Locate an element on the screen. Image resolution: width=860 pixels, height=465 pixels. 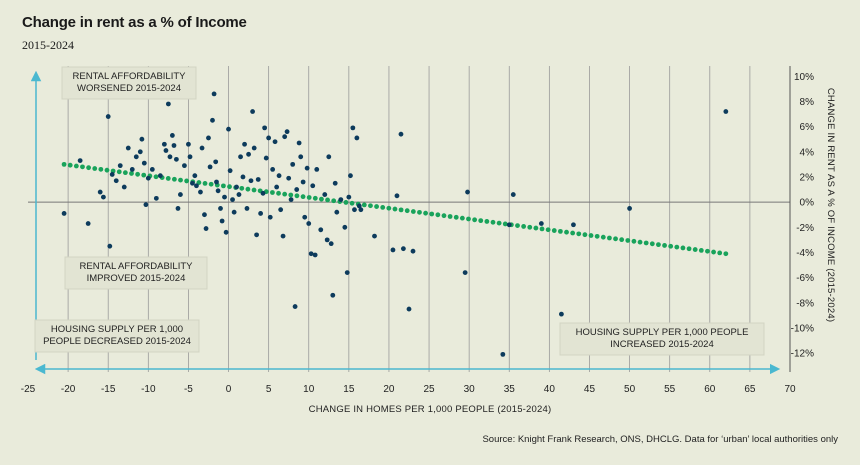
y-tick-label: 8% is located at coordinates (807, 102).